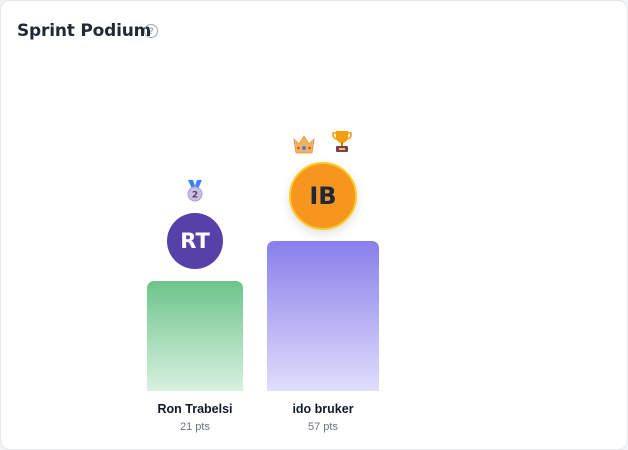 The image size is (628, 450). What do you see at coordinates (323, 196) in the screenshot?
I see `avatar-ido-bruker: IB` at bounding box center [323, 196].